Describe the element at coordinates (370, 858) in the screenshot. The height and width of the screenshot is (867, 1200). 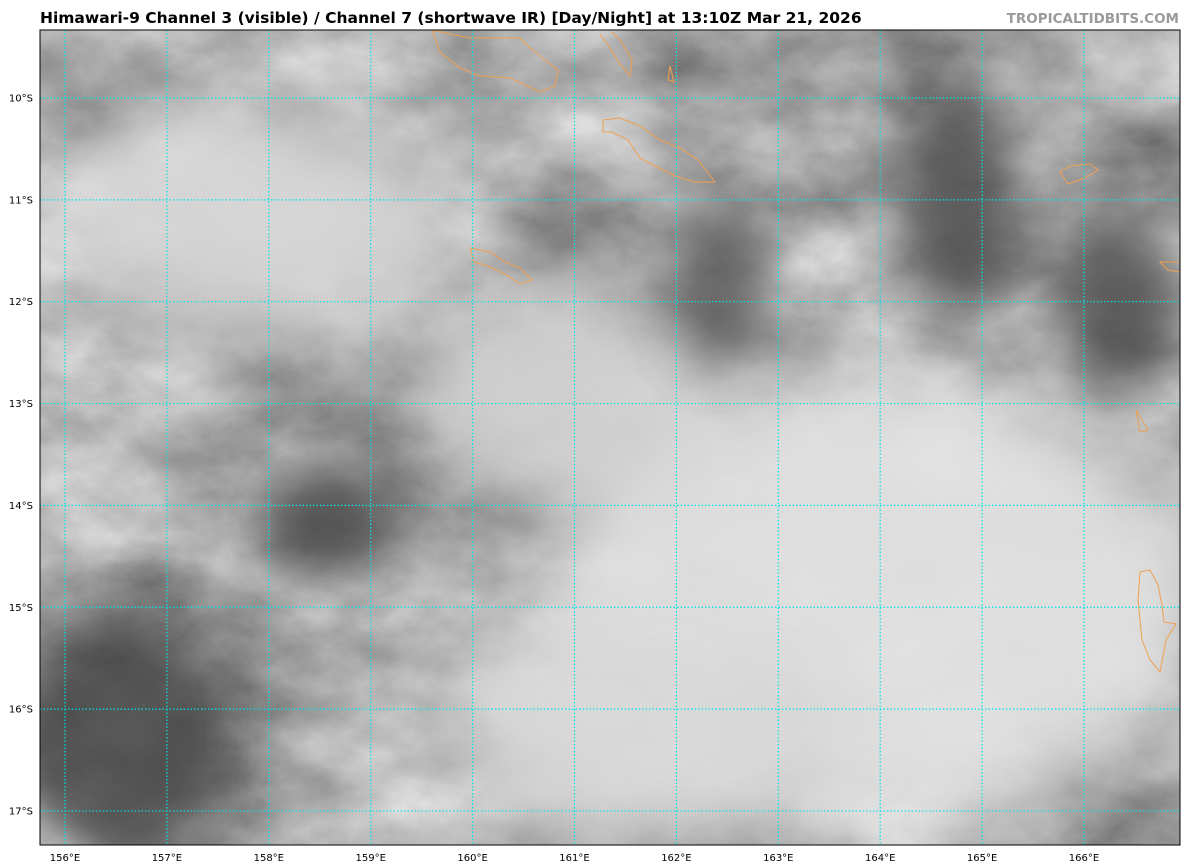
I see `longitude-label: 159°E` at that location.